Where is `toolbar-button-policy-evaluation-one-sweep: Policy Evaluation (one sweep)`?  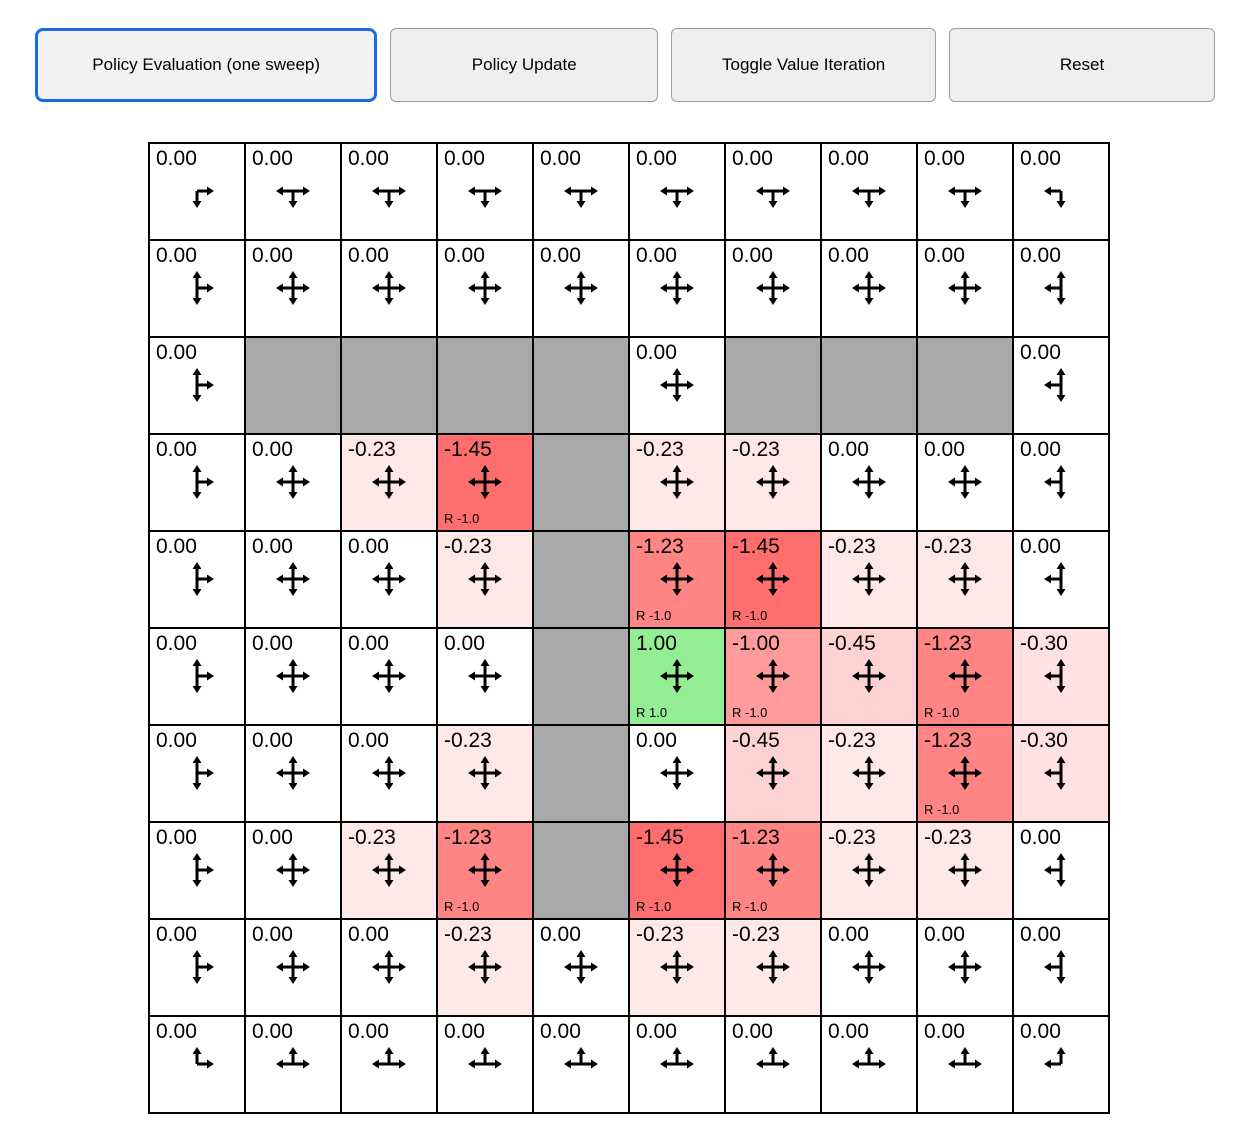
toolbar-button-policy-evaluation-one-sweep: Policy Evaluation (one sweep) is located at coordinates (206, 65).